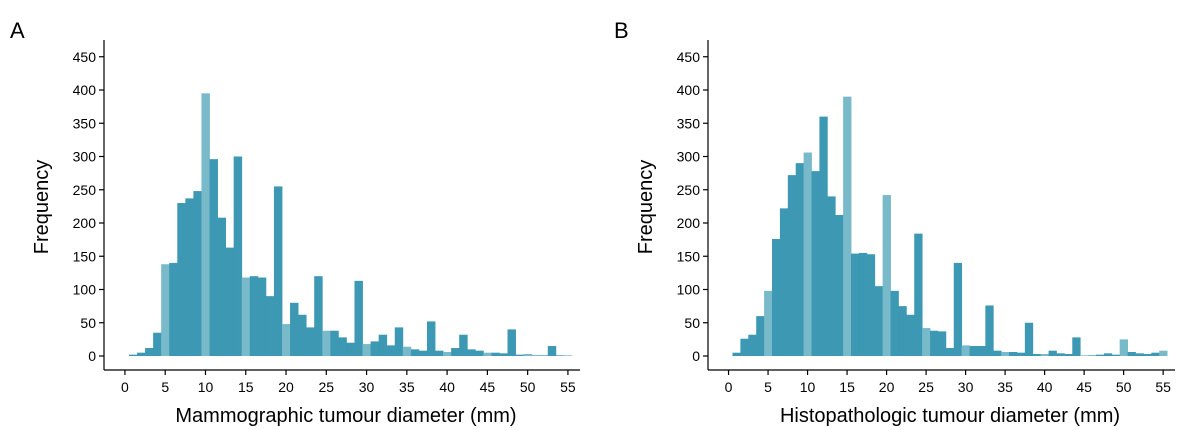  Describe the element at coordinates (487, 354) in the screenshot. I see `bar-a-45mm` at that location.